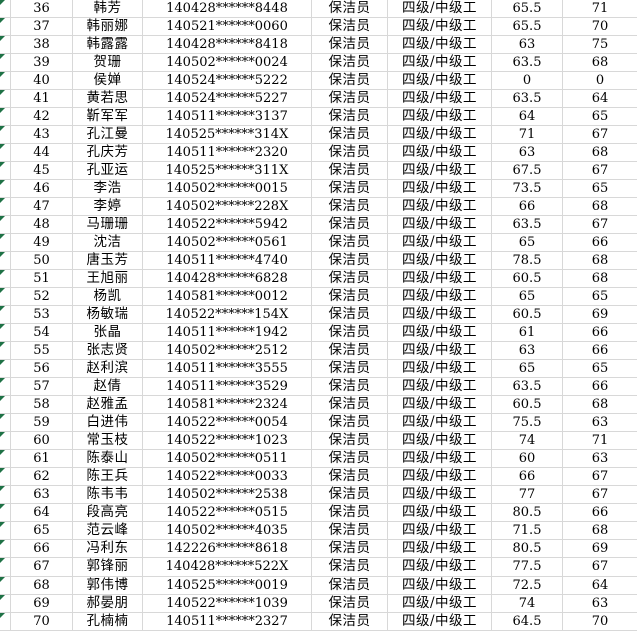  What do you see at coordinates (227, 585) in the screenshot?
I see `cell-id-masked: 140525******0019` at bounding box center [227, 585].